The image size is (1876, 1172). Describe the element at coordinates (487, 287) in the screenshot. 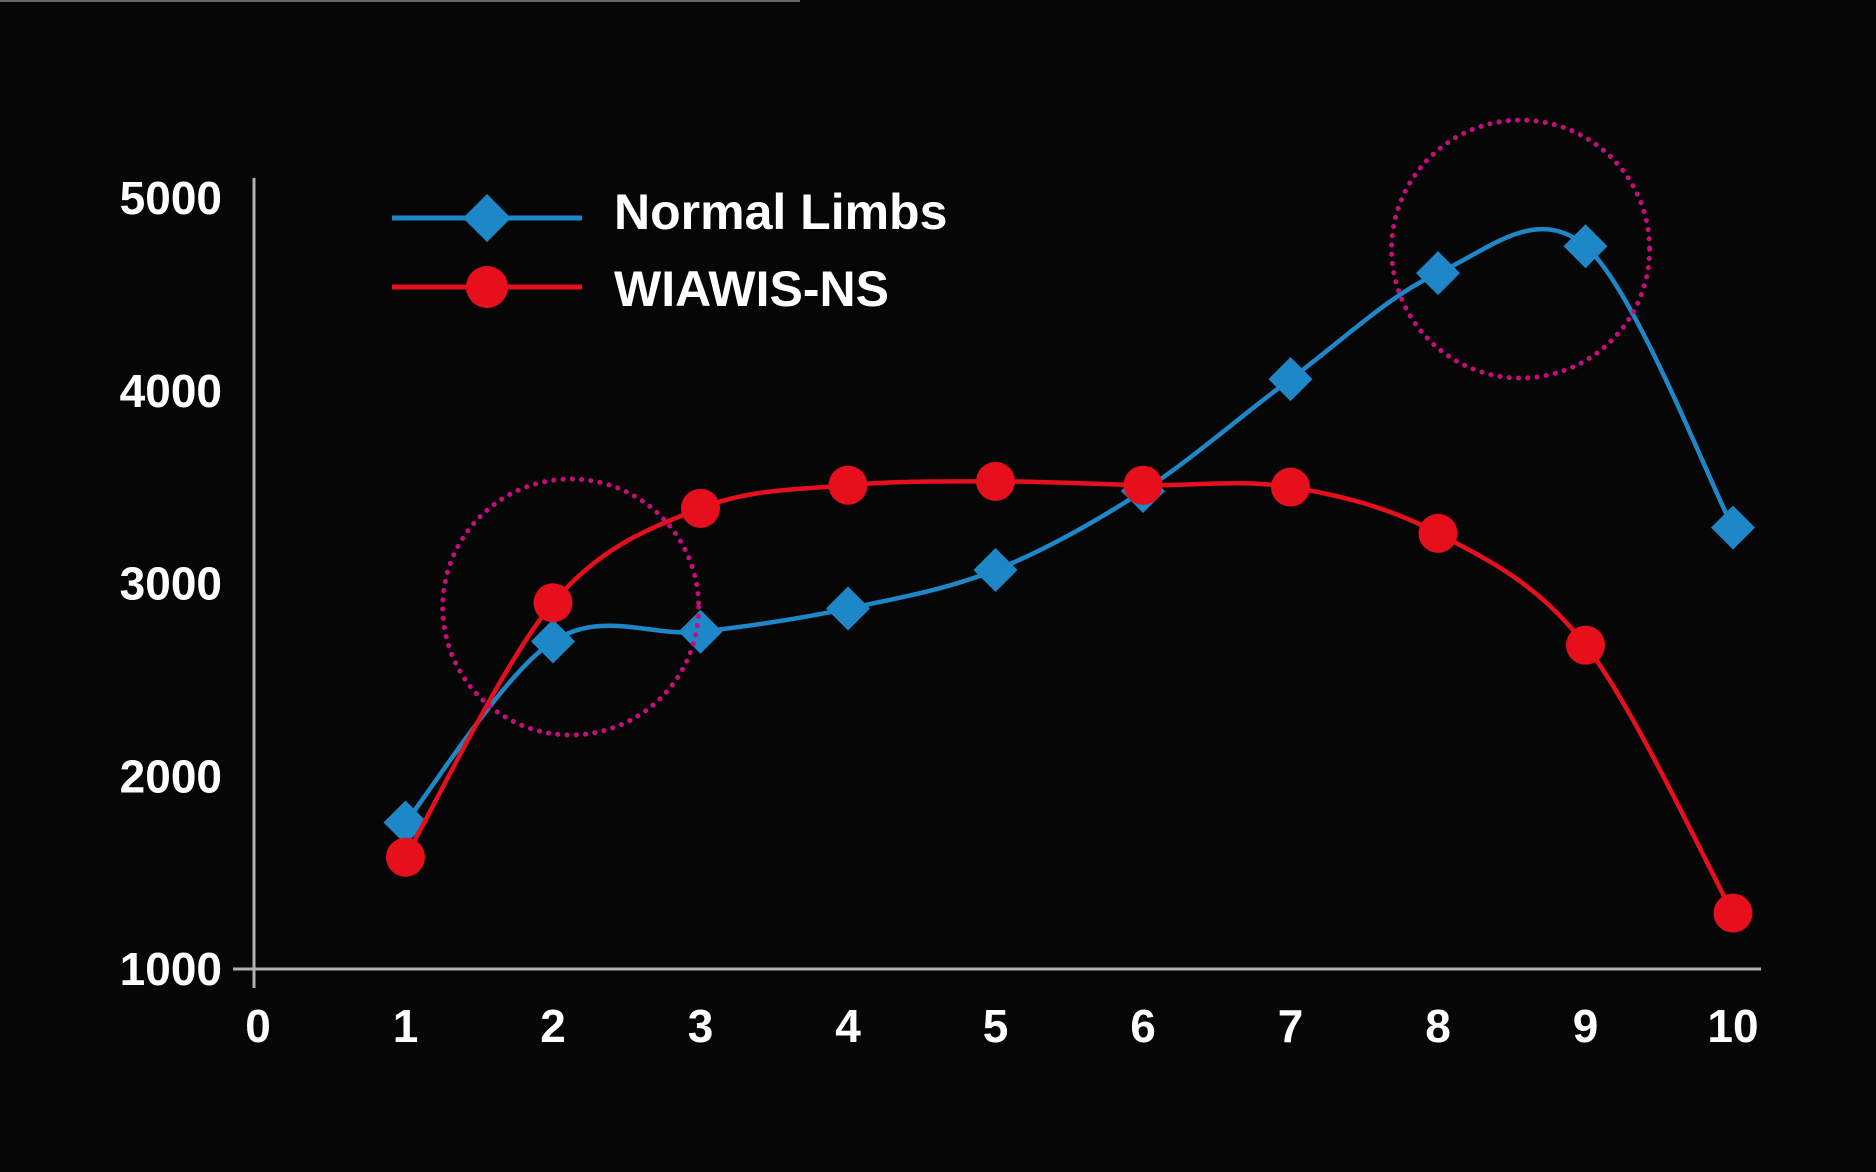

I see `wiawis-ns-legend-marker` at that location.